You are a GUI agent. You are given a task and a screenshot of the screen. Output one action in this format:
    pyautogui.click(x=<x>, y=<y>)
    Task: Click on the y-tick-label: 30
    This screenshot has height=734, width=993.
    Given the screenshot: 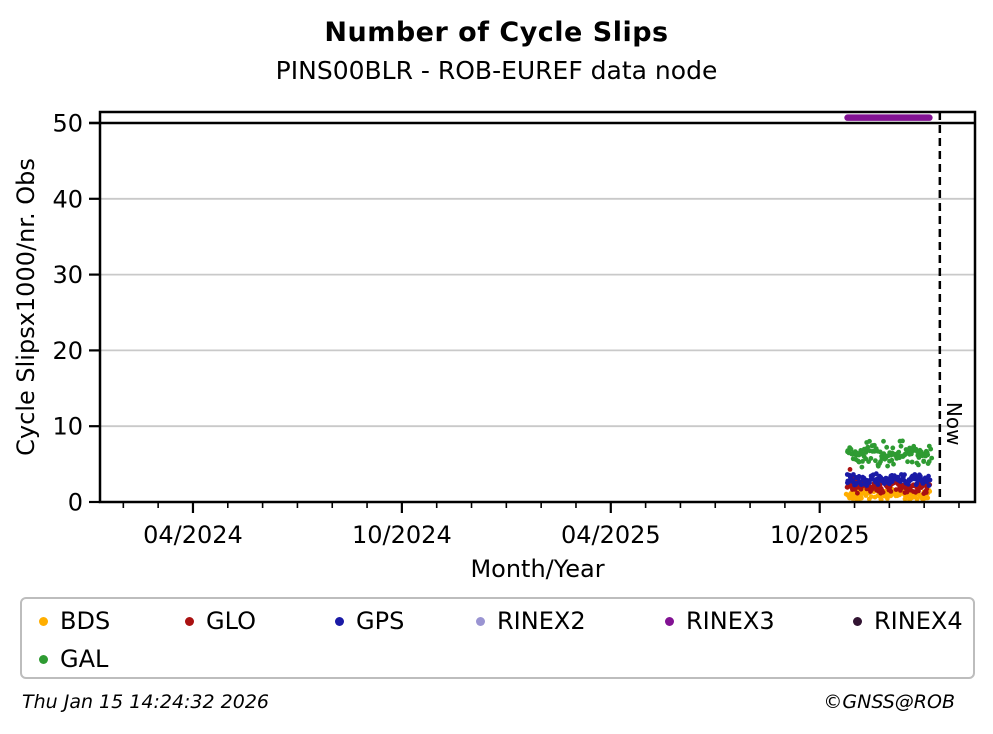 What is the action you would take?
    pyautogui.click(x=67, y=275)
    